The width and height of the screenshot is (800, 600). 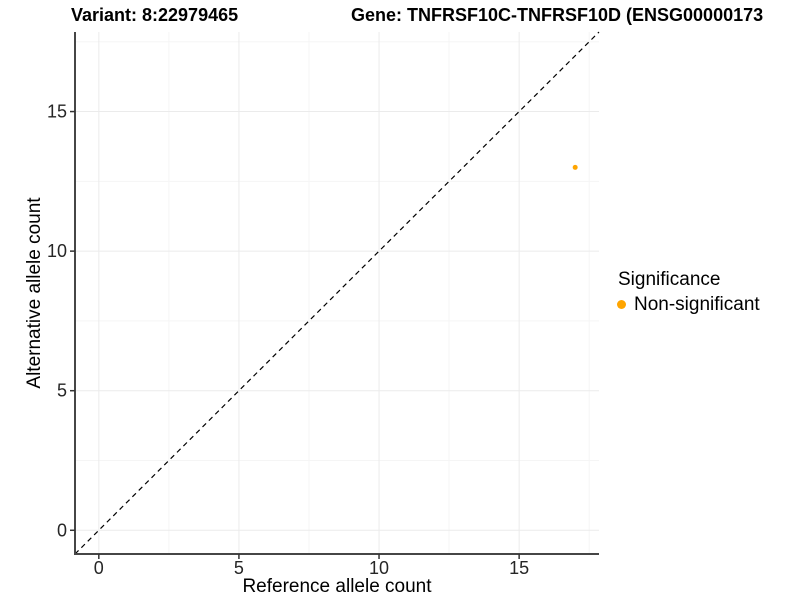 I want to click on x-tick-label: 0, so click(x=99, y=568).